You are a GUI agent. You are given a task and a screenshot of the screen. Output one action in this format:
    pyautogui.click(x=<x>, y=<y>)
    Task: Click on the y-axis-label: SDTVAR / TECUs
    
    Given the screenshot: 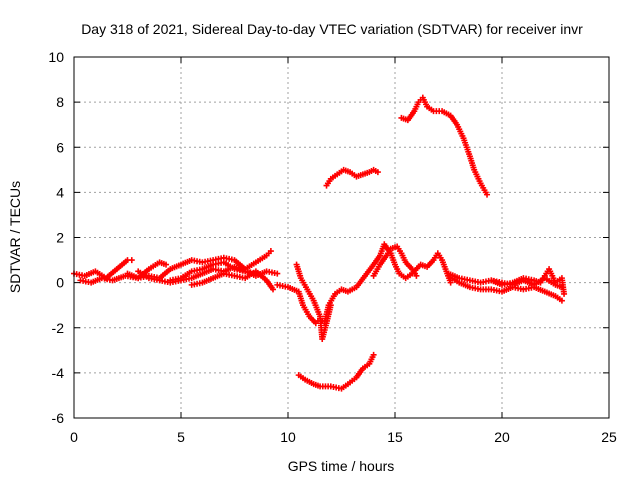 What is the action you would take?
    pyautogui.click(x=15, y=237)
    